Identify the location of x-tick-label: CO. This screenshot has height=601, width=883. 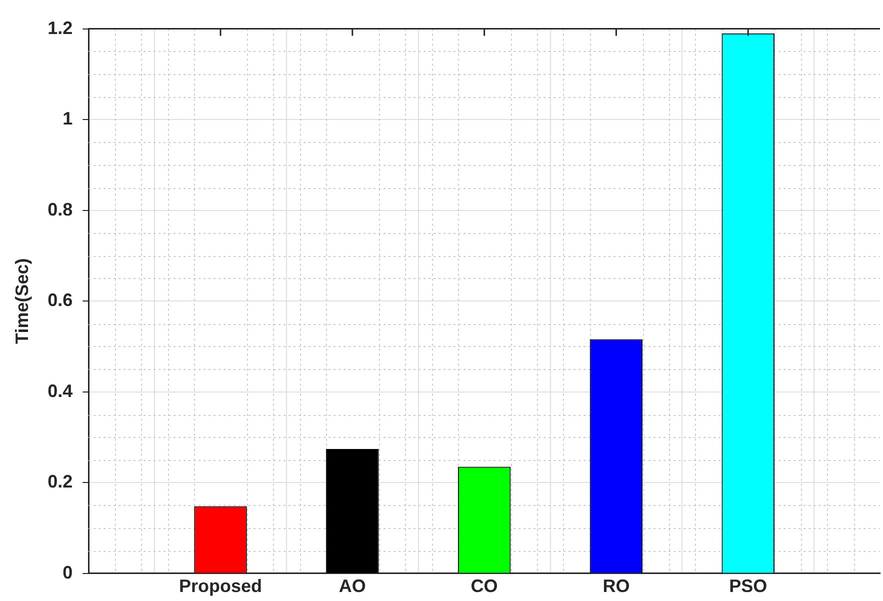
(484, 586).